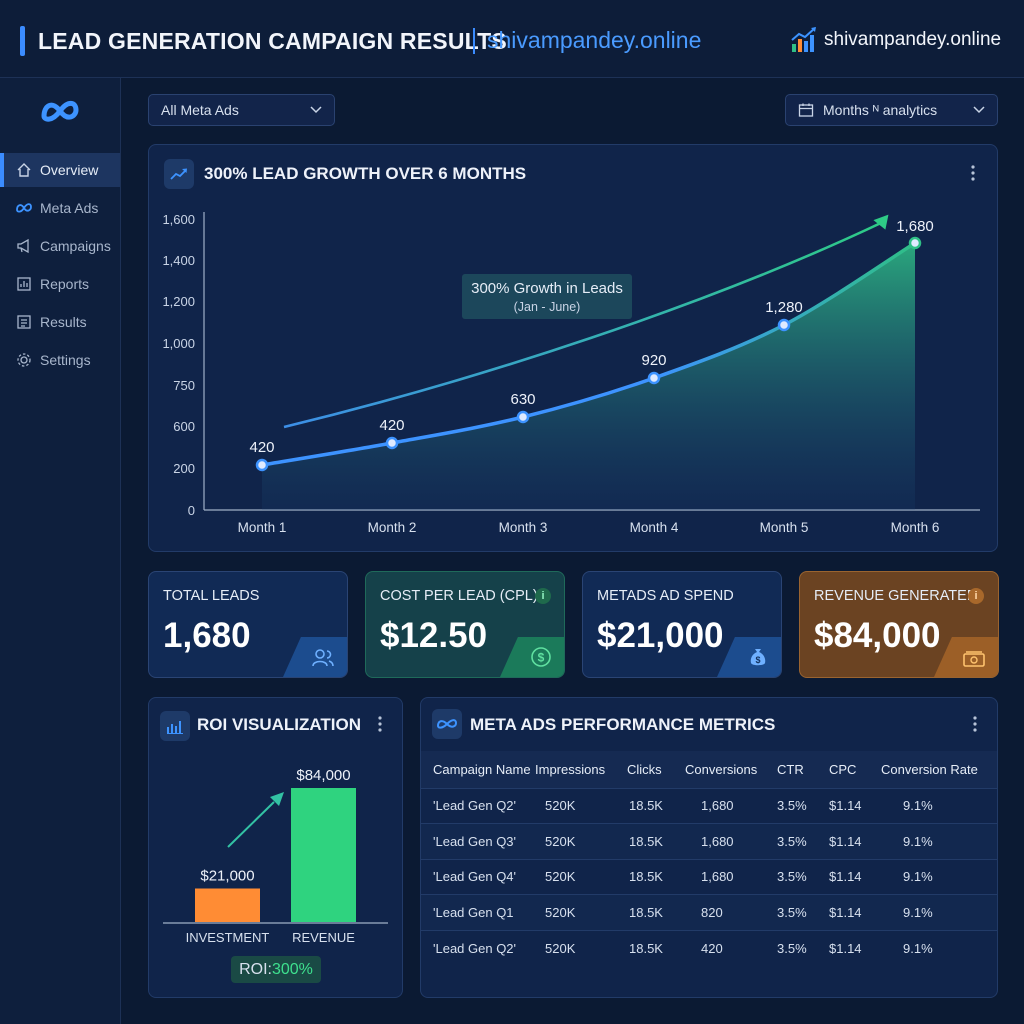 The image size is (1024, 1024). Describe the element at coordinates (523, 527) in the screenshot. I see `x-tick-label: Month 3` at that location.